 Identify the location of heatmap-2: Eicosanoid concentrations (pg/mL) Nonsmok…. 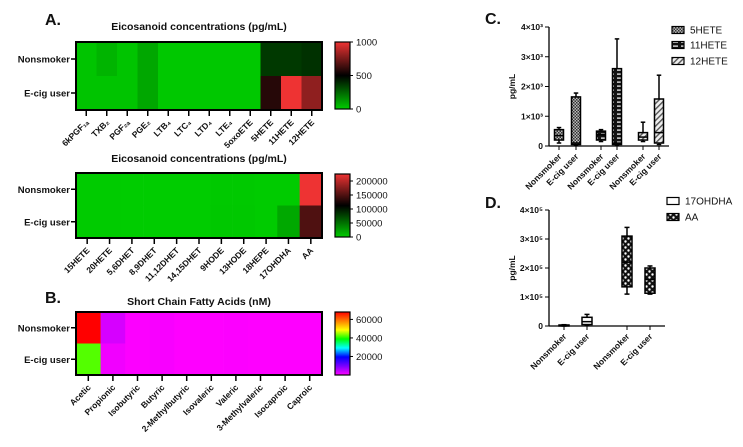
(203, 218).